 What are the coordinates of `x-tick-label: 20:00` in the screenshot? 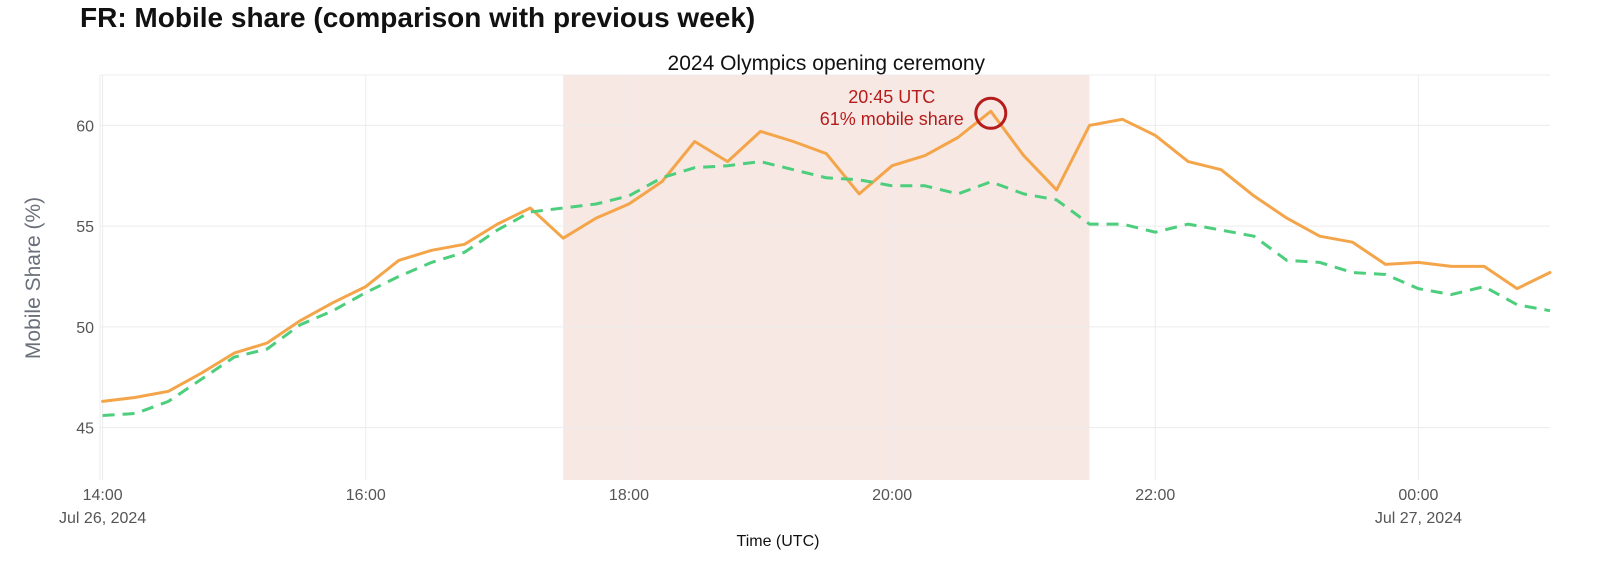 It's located at (892, 495).